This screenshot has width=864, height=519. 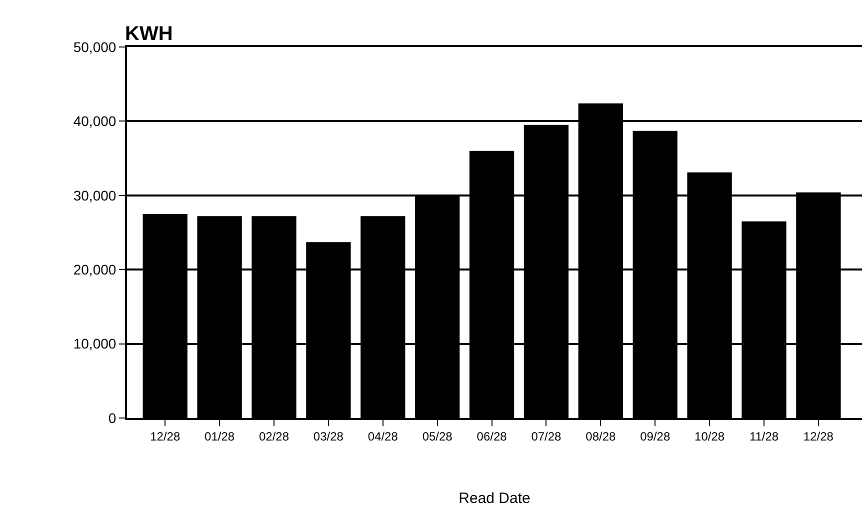 I want to click on x-tick-label: 04/28, so click(x=383, y=436).